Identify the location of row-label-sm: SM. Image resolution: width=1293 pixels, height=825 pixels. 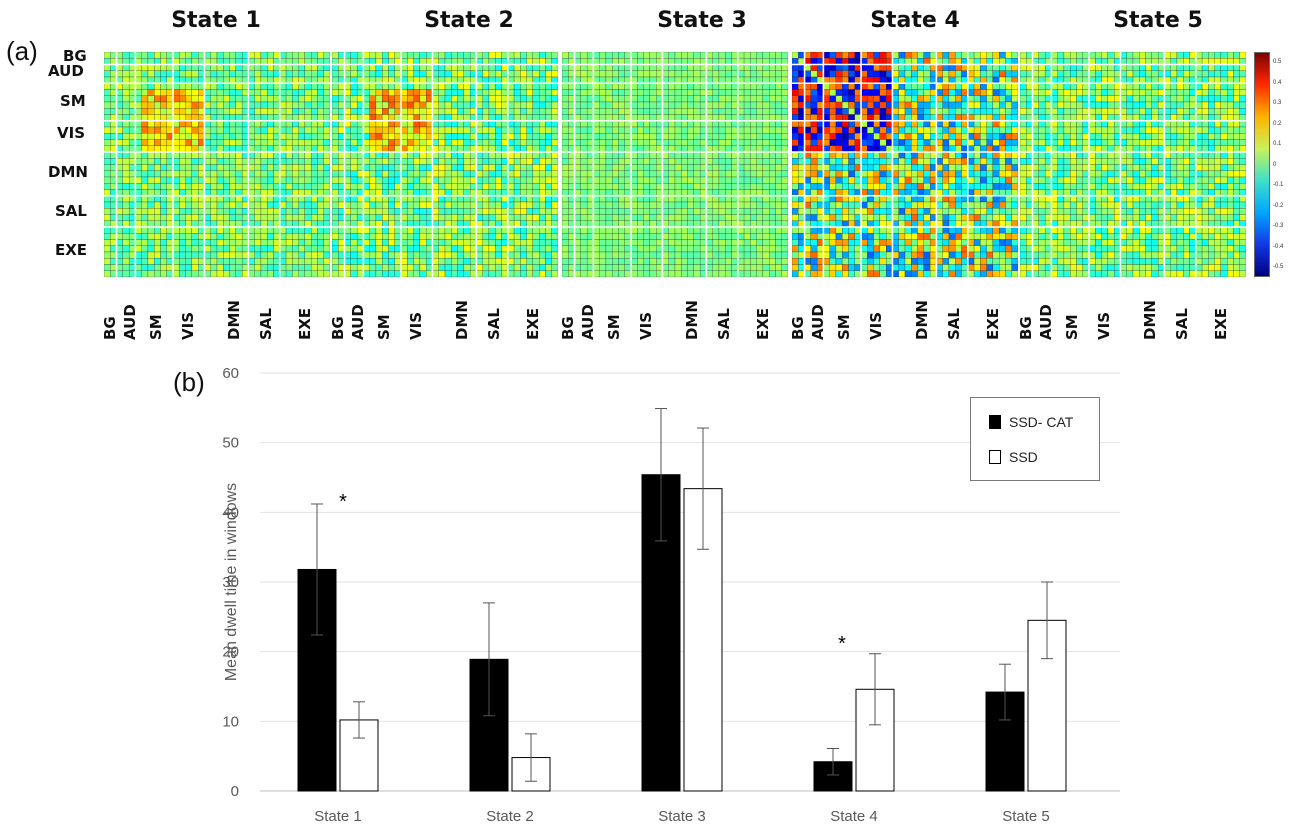
(73, 101).